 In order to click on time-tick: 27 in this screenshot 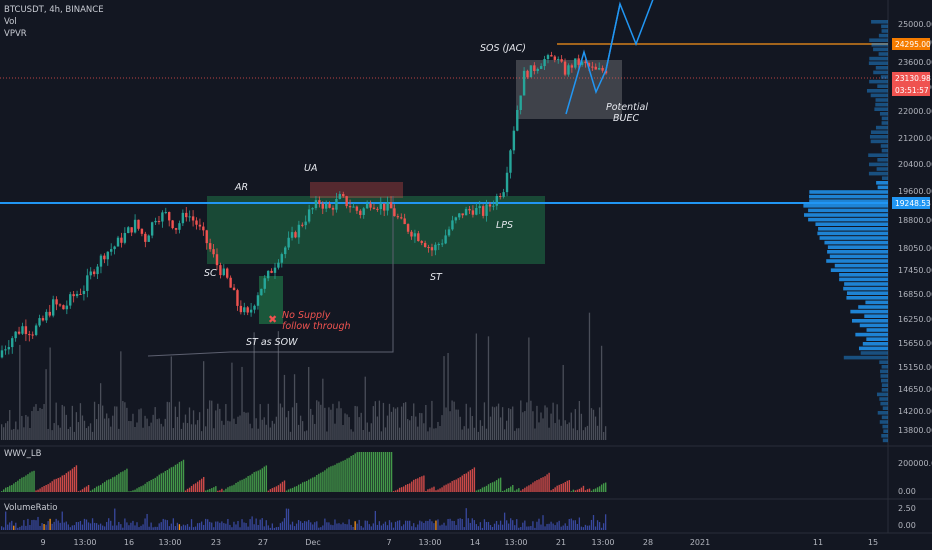, I will do `click(263, 542)`.